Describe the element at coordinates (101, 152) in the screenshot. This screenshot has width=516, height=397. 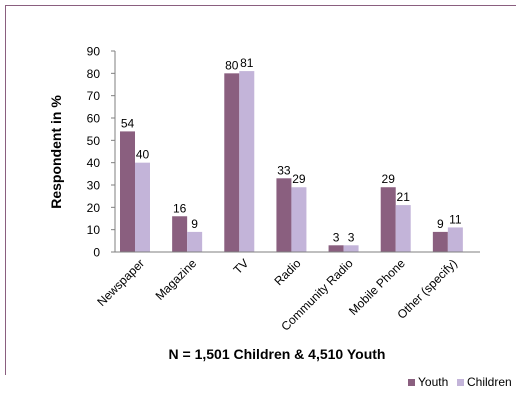
I see `y-axis: 0 10 20 30 40 50 60 70 80 90` at that location.